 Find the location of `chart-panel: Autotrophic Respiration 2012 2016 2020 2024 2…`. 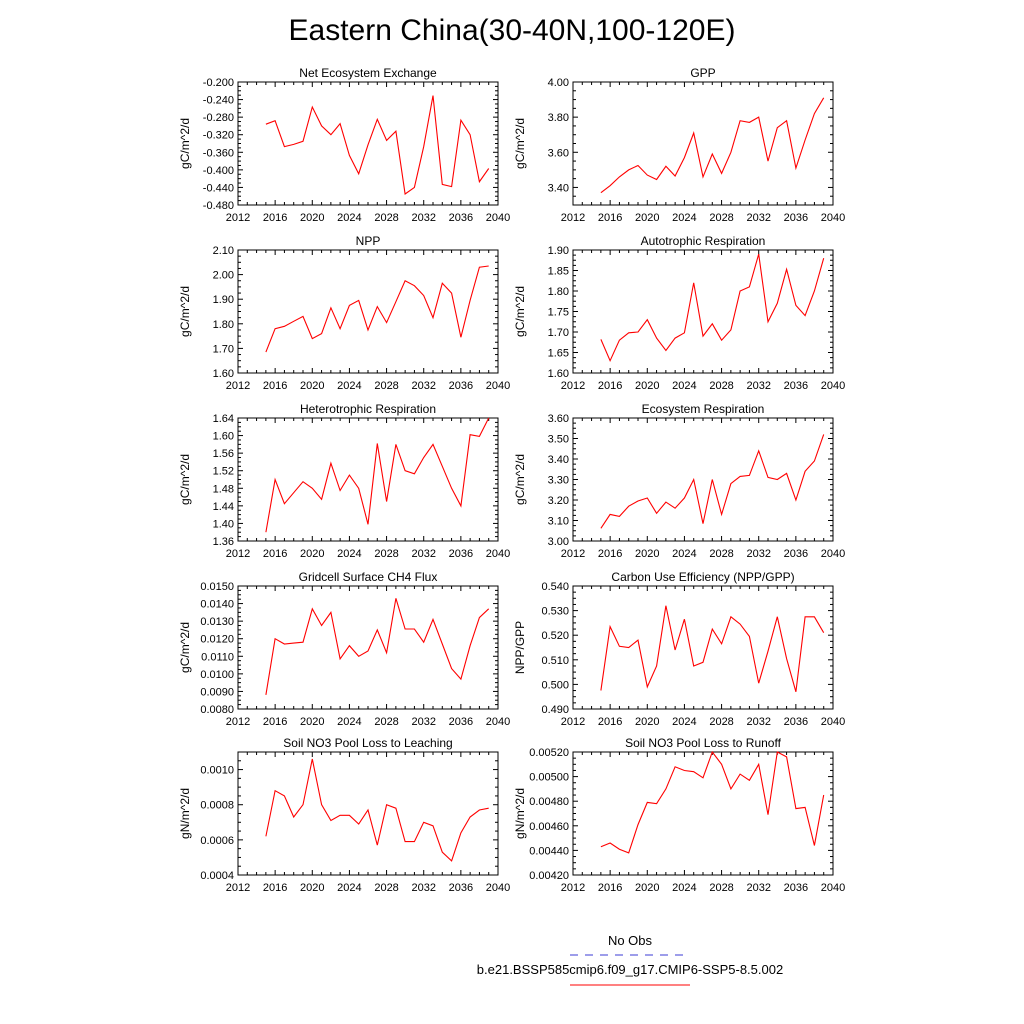

chart-panel: Autotrophic Respiration 2012 2016 2020 2024 2… is located at coordinates (679, 313).